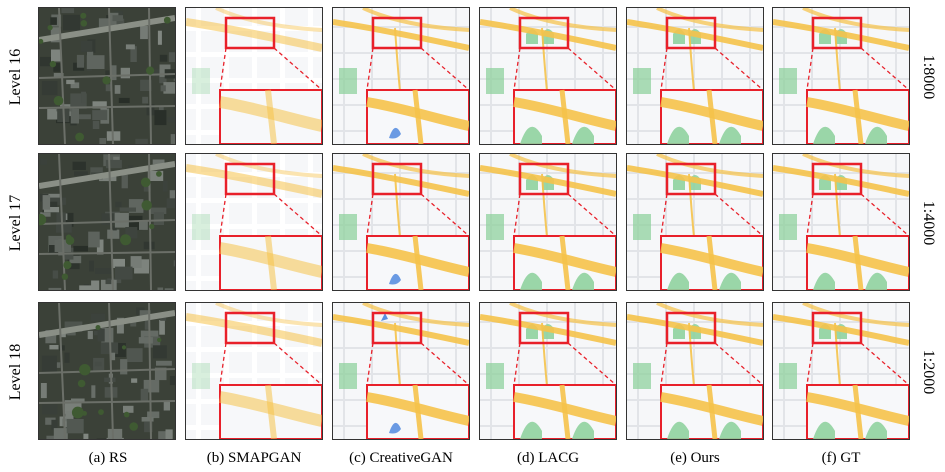 The height and width of the screenshot is (472, 945). Describe the element at coordinates (695, 458) in the screenshot. I see `col-label-ours: (e) Ours` at that location.